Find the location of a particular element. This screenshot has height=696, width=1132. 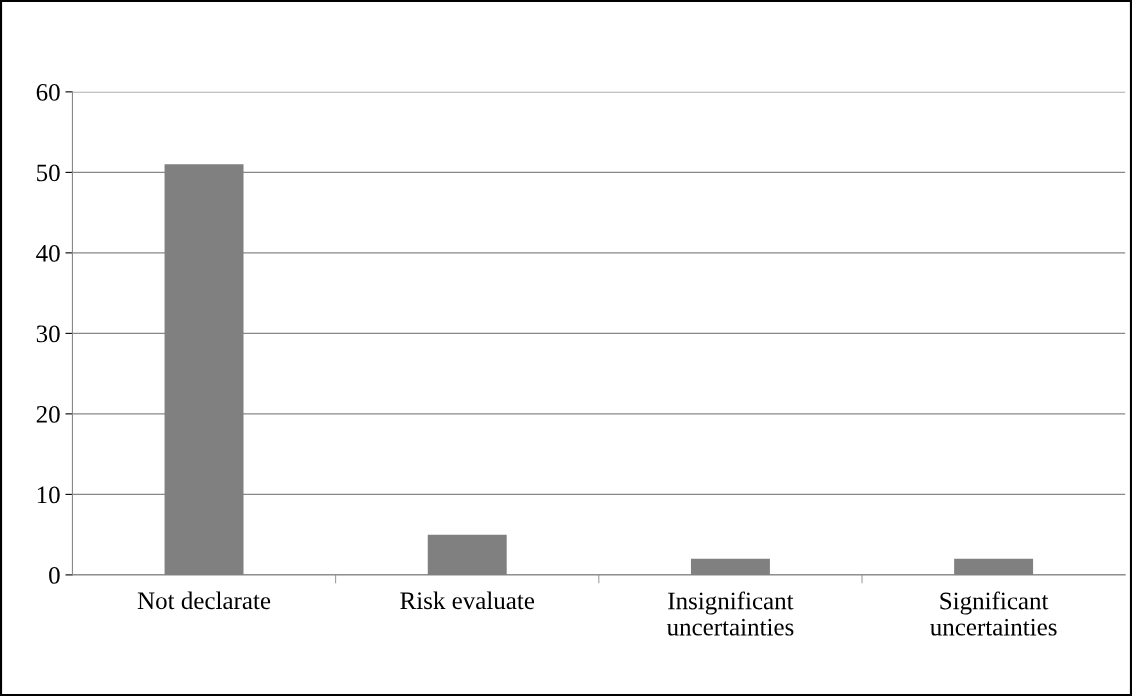

x-tick-label: Not declarate is located at coordinates (204, 600).